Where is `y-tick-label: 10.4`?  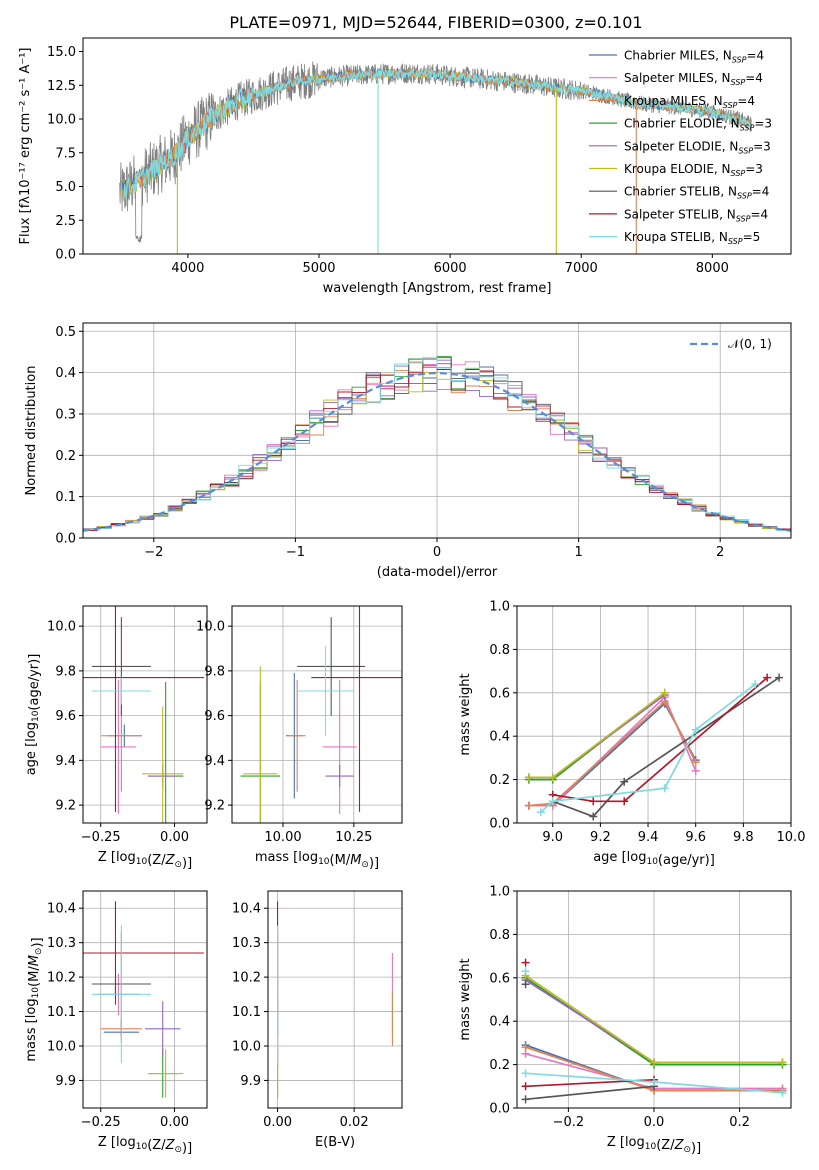 y-tick-label: 10.4 is located at coordinates (246, 909).